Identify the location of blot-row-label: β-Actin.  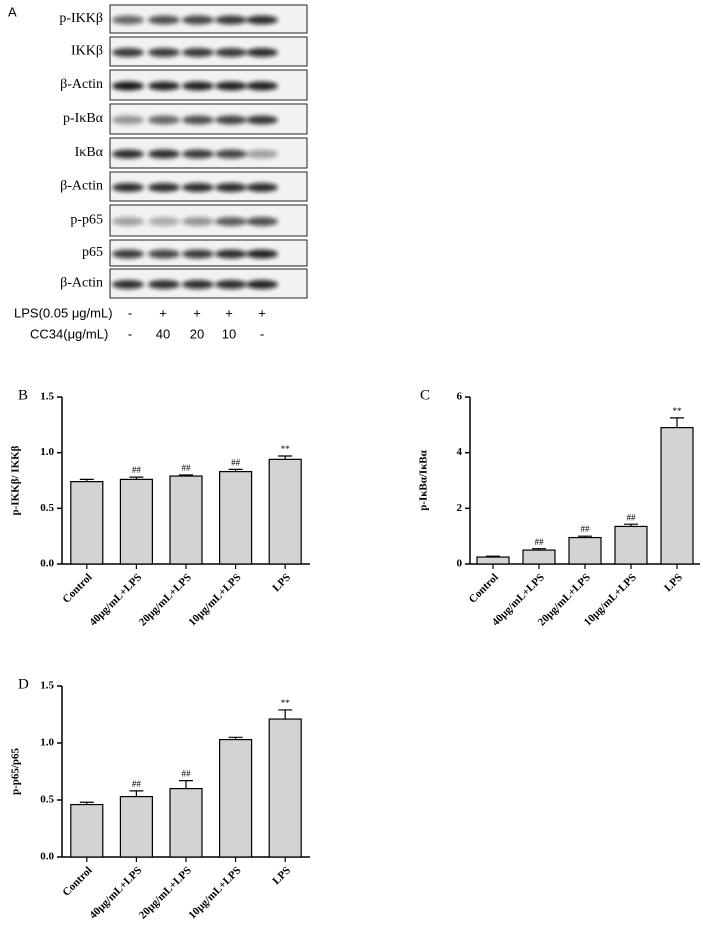
(81, 283).